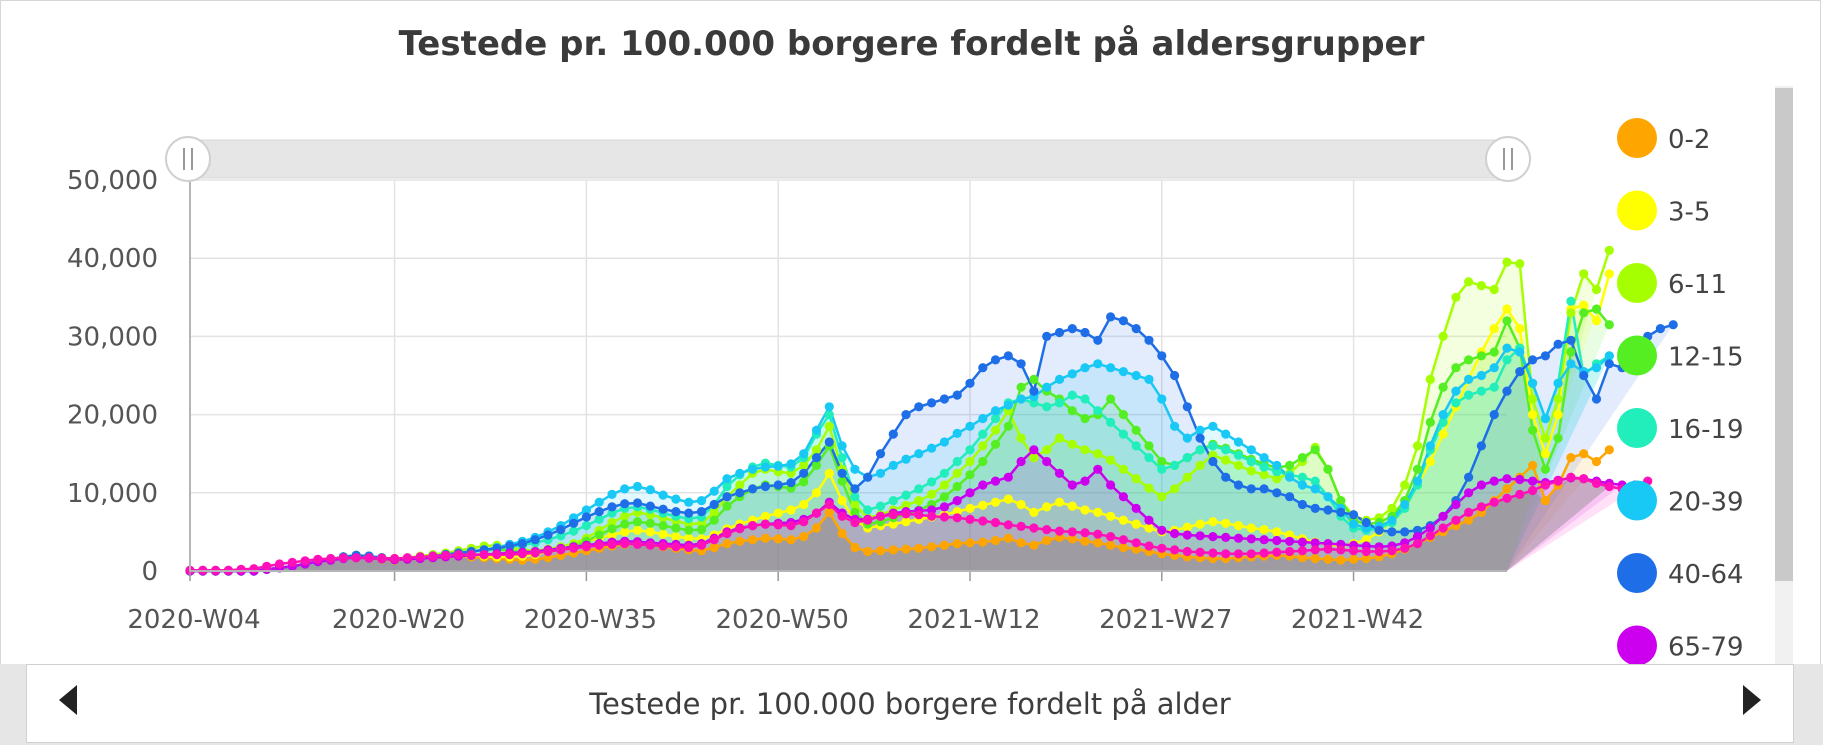 The image size is (1823, 745). Describe the element at coordinates (1689, 213) in the screenshot. I see `legend-label-1: 3-5` at that location.